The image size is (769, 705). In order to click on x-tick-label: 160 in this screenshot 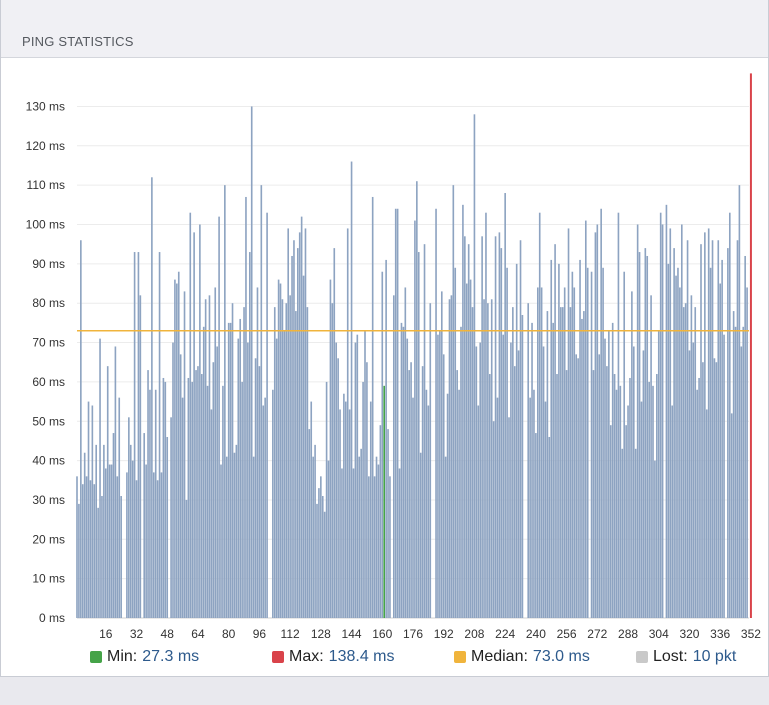, I will do `click(382, 634)`.